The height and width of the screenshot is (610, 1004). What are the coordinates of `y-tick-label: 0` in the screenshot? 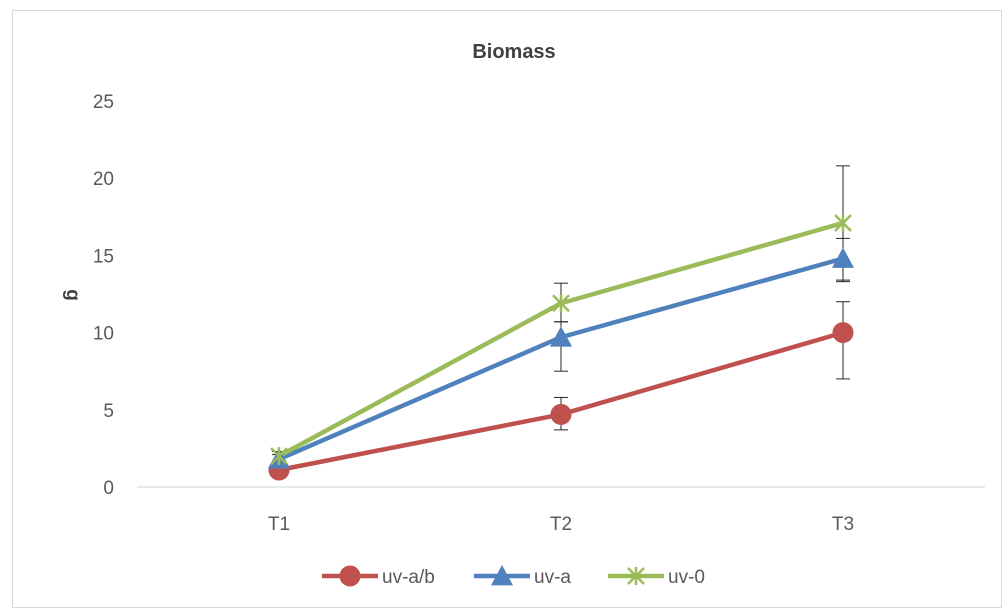 It's located at (108, 488).